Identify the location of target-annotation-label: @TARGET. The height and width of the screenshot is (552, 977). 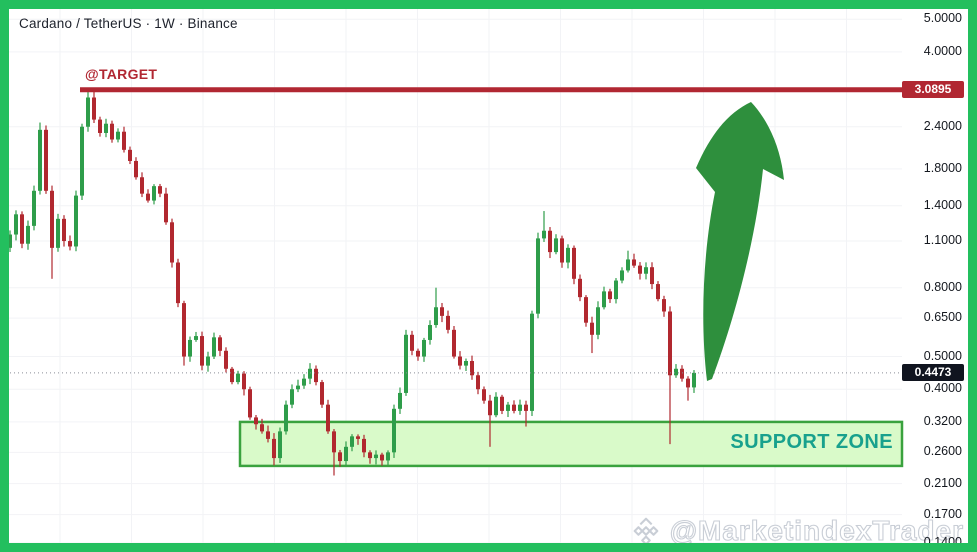
(121, 74).